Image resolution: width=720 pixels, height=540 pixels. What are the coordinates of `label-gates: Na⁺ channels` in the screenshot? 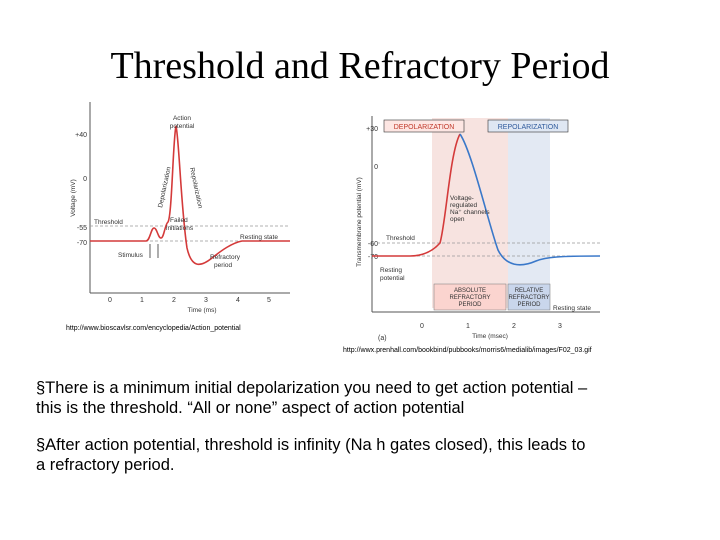 It's located at (470, 212).